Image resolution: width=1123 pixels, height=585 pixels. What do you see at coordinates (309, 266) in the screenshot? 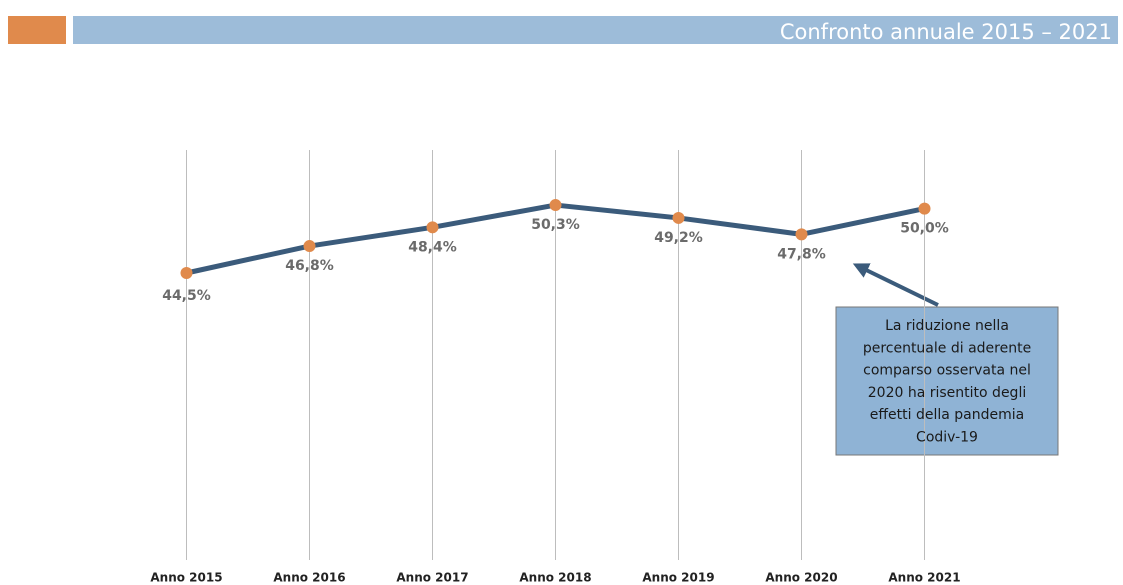
I see `data-label: 46,8%` at bounding box center [309, 266].